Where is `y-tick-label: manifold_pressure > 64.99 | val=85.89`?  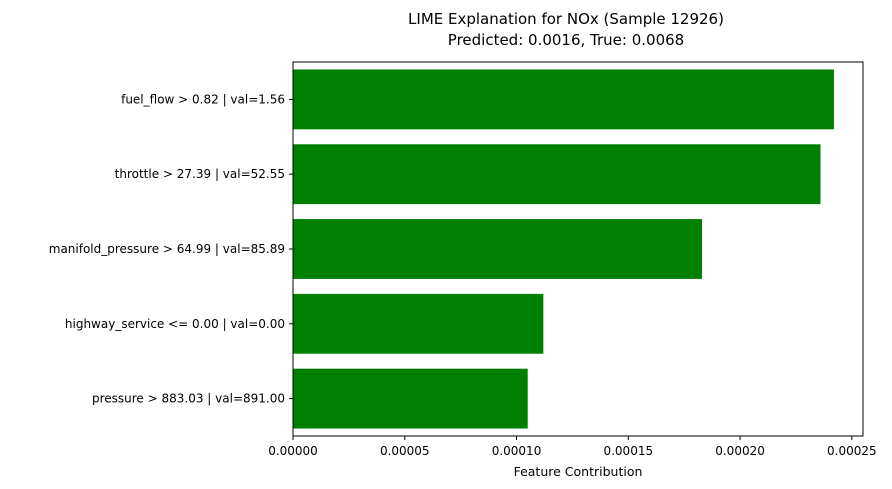
y-tick-label: manifold_pressure > 64.99 | val=85.89 is located at coordinates (167, 249).